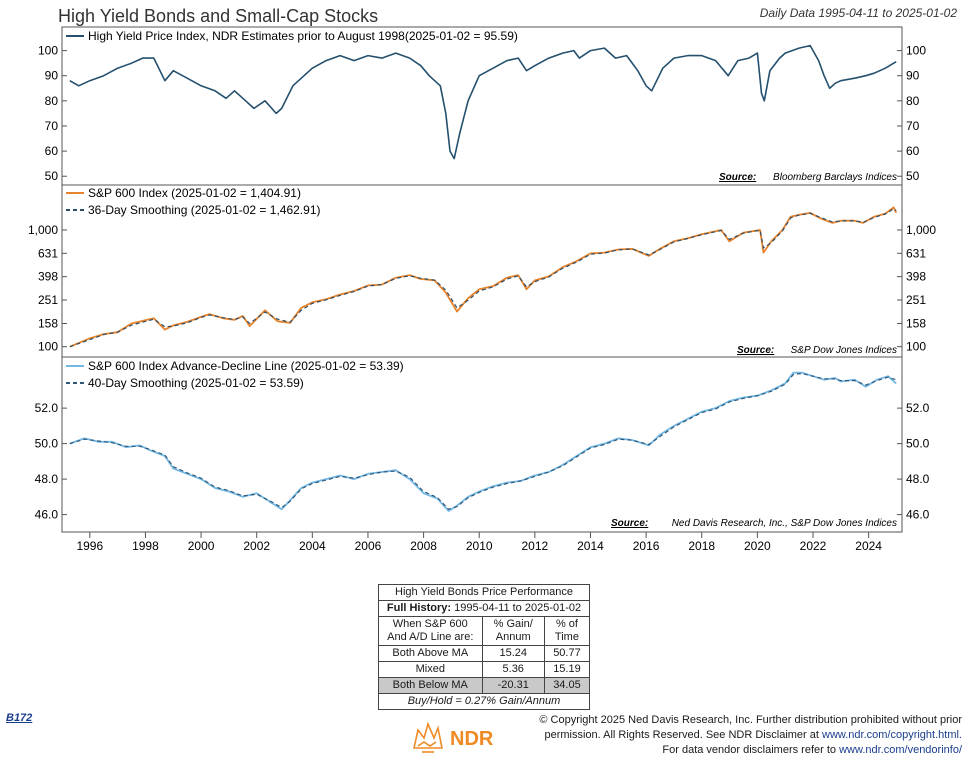  I want to click on x-tick-label: 2016, so click(646, 546).